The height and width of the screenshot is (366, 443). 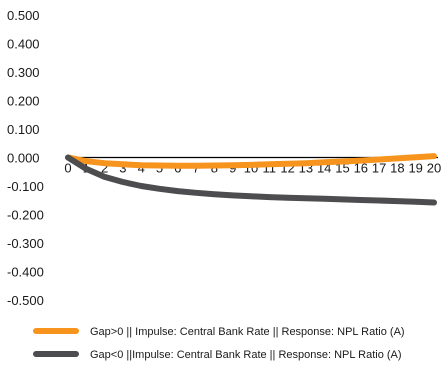 I want to click on series-line-gap-negative, so click(x=251, y=180).